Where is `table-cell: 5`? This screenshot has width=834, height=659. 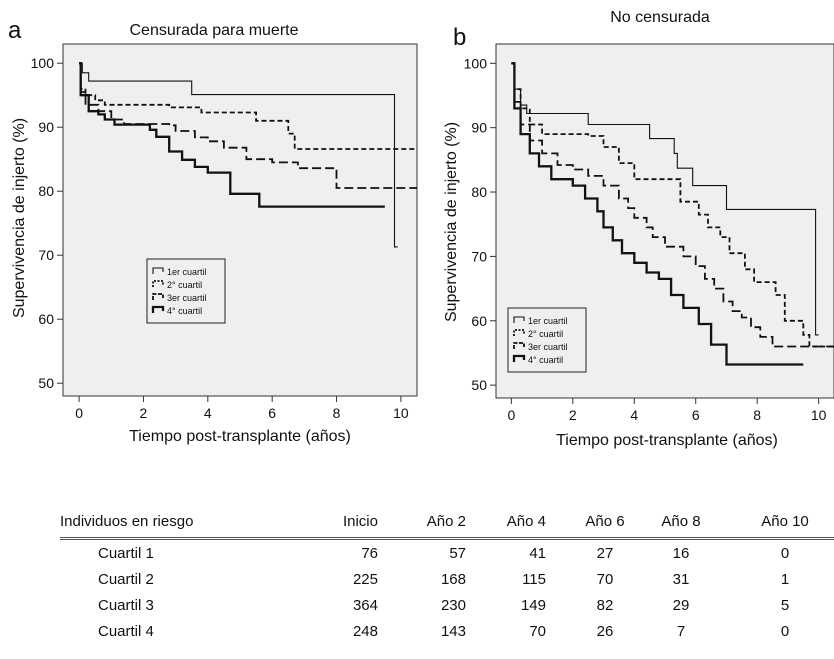
table-cell: 5 is located at coordinates (785, 605).